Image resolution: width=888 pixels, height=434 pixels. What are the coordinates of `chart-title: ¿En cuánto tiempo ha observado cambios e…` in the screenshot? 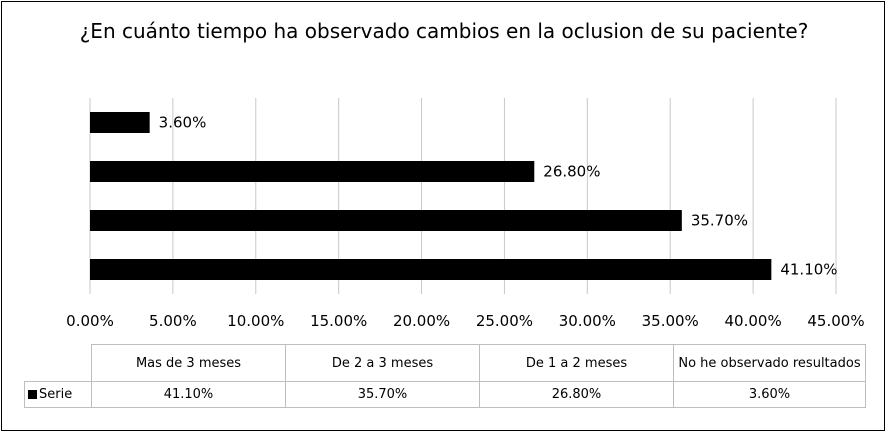 It's located at (444, 31).